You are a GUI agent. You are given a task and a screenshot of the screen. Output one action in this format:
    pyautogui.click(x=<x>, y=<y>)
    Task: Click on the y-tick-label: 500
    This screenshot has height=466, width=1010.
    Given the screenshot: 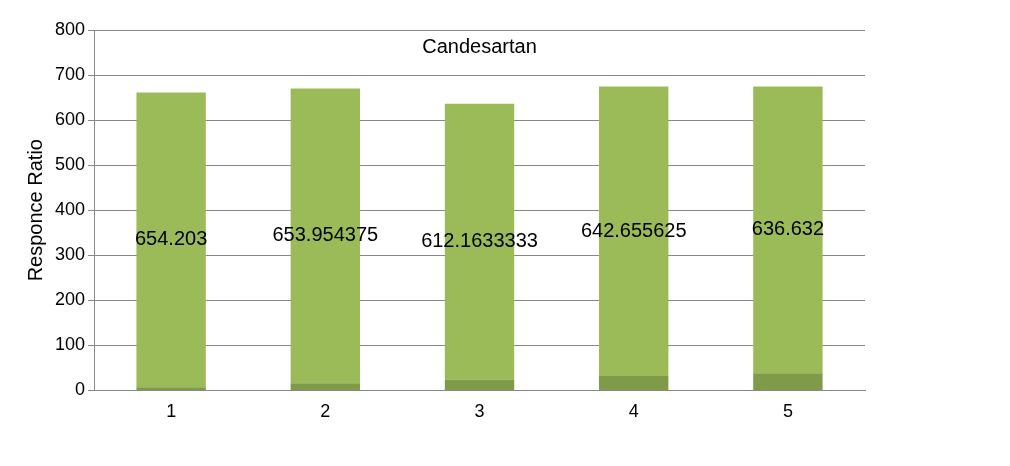 What is the action you would take?
    pyautogui.click(x=70, y=164)
    